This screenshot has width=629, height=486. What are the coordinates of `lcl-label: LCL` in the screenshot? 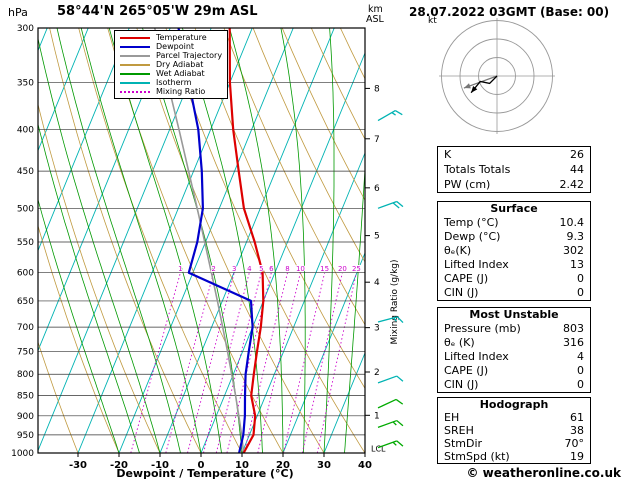 It's located at (378, 449).